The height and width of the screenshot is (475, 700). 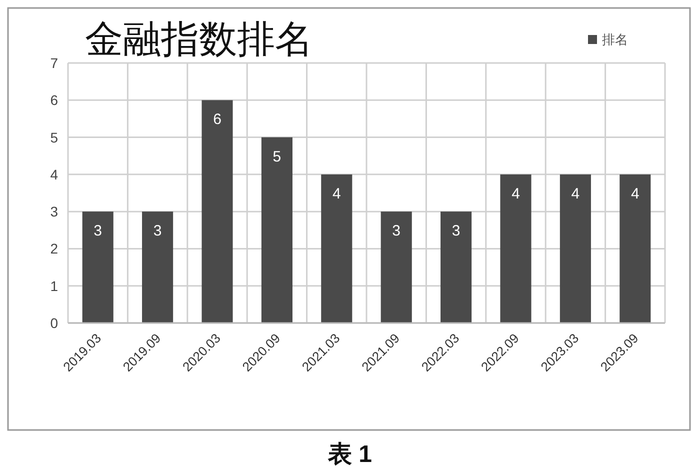 What do you see at coordinates (54, 212) in the screenshot?
I see `y-tick-label: 3` at bounding box center [54, 212].